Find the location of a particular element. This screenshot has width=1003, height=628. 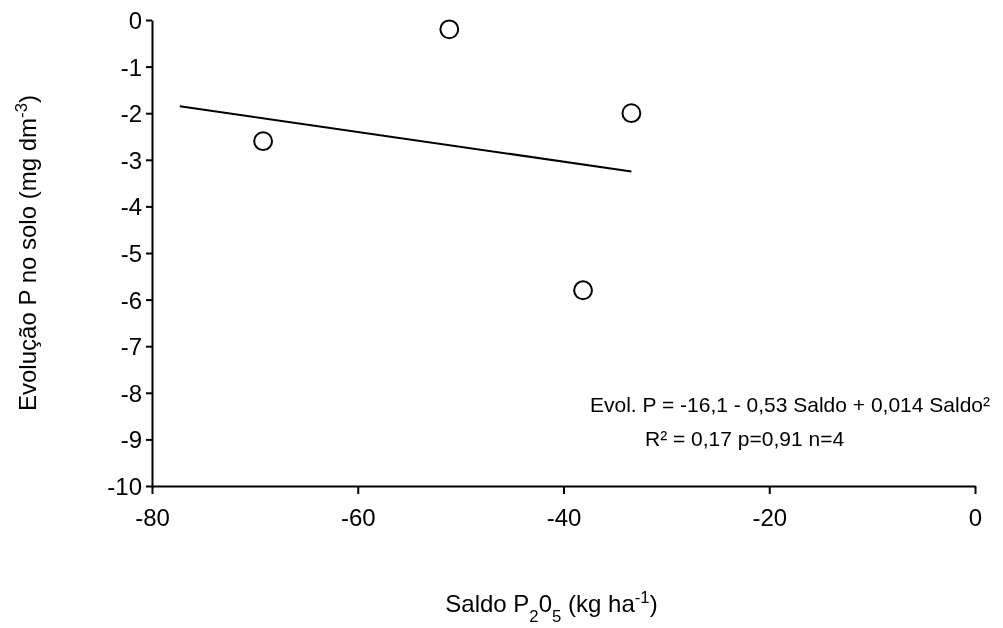

annotation: Evol. P = -16,1 - 0,53 Saldo + 0,014 Saldo² is located at coordinates (790, 404).